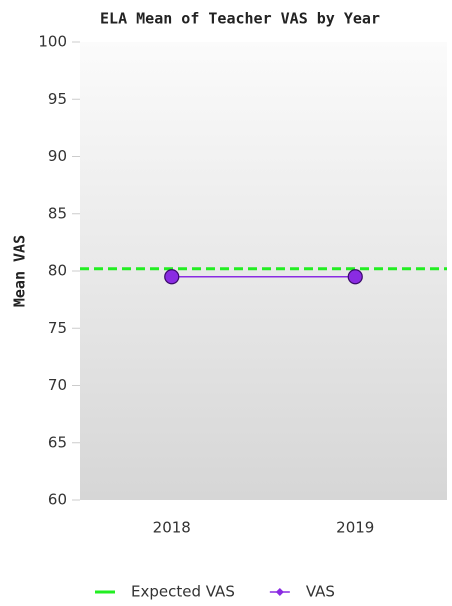 The width and height of the screenshot is (452, 606). I want to click on y-tick-label: 70, so click(57, 385).